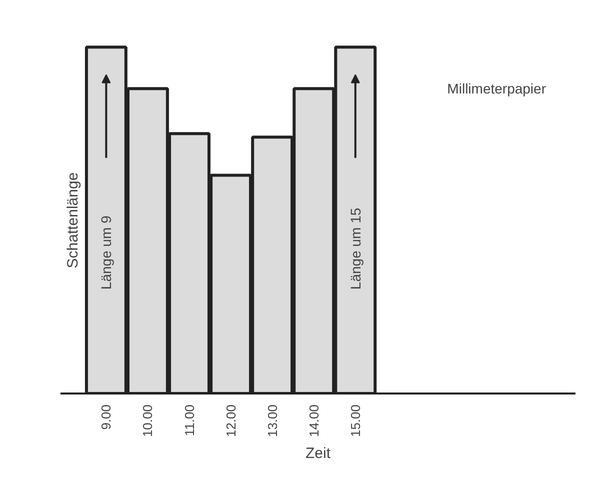  I want to click on text: Millimeterpapier, so click(496, 88).